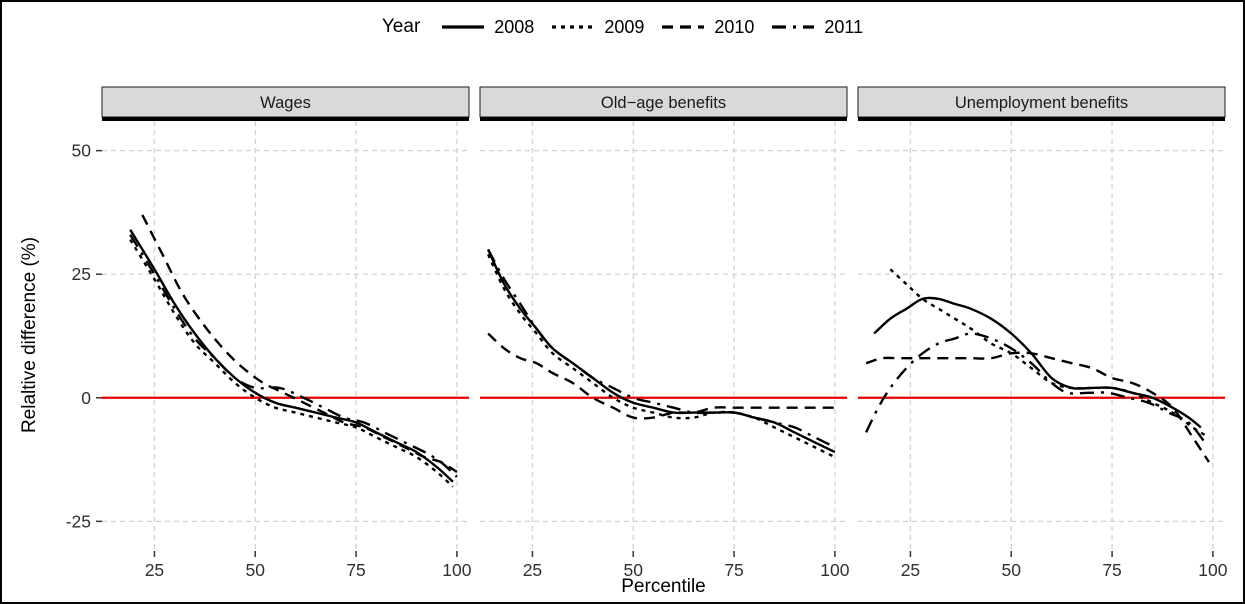 This screenshot has width=1245, height=604. I want to click on facet-strip-label: Wages, so click(285, 103).